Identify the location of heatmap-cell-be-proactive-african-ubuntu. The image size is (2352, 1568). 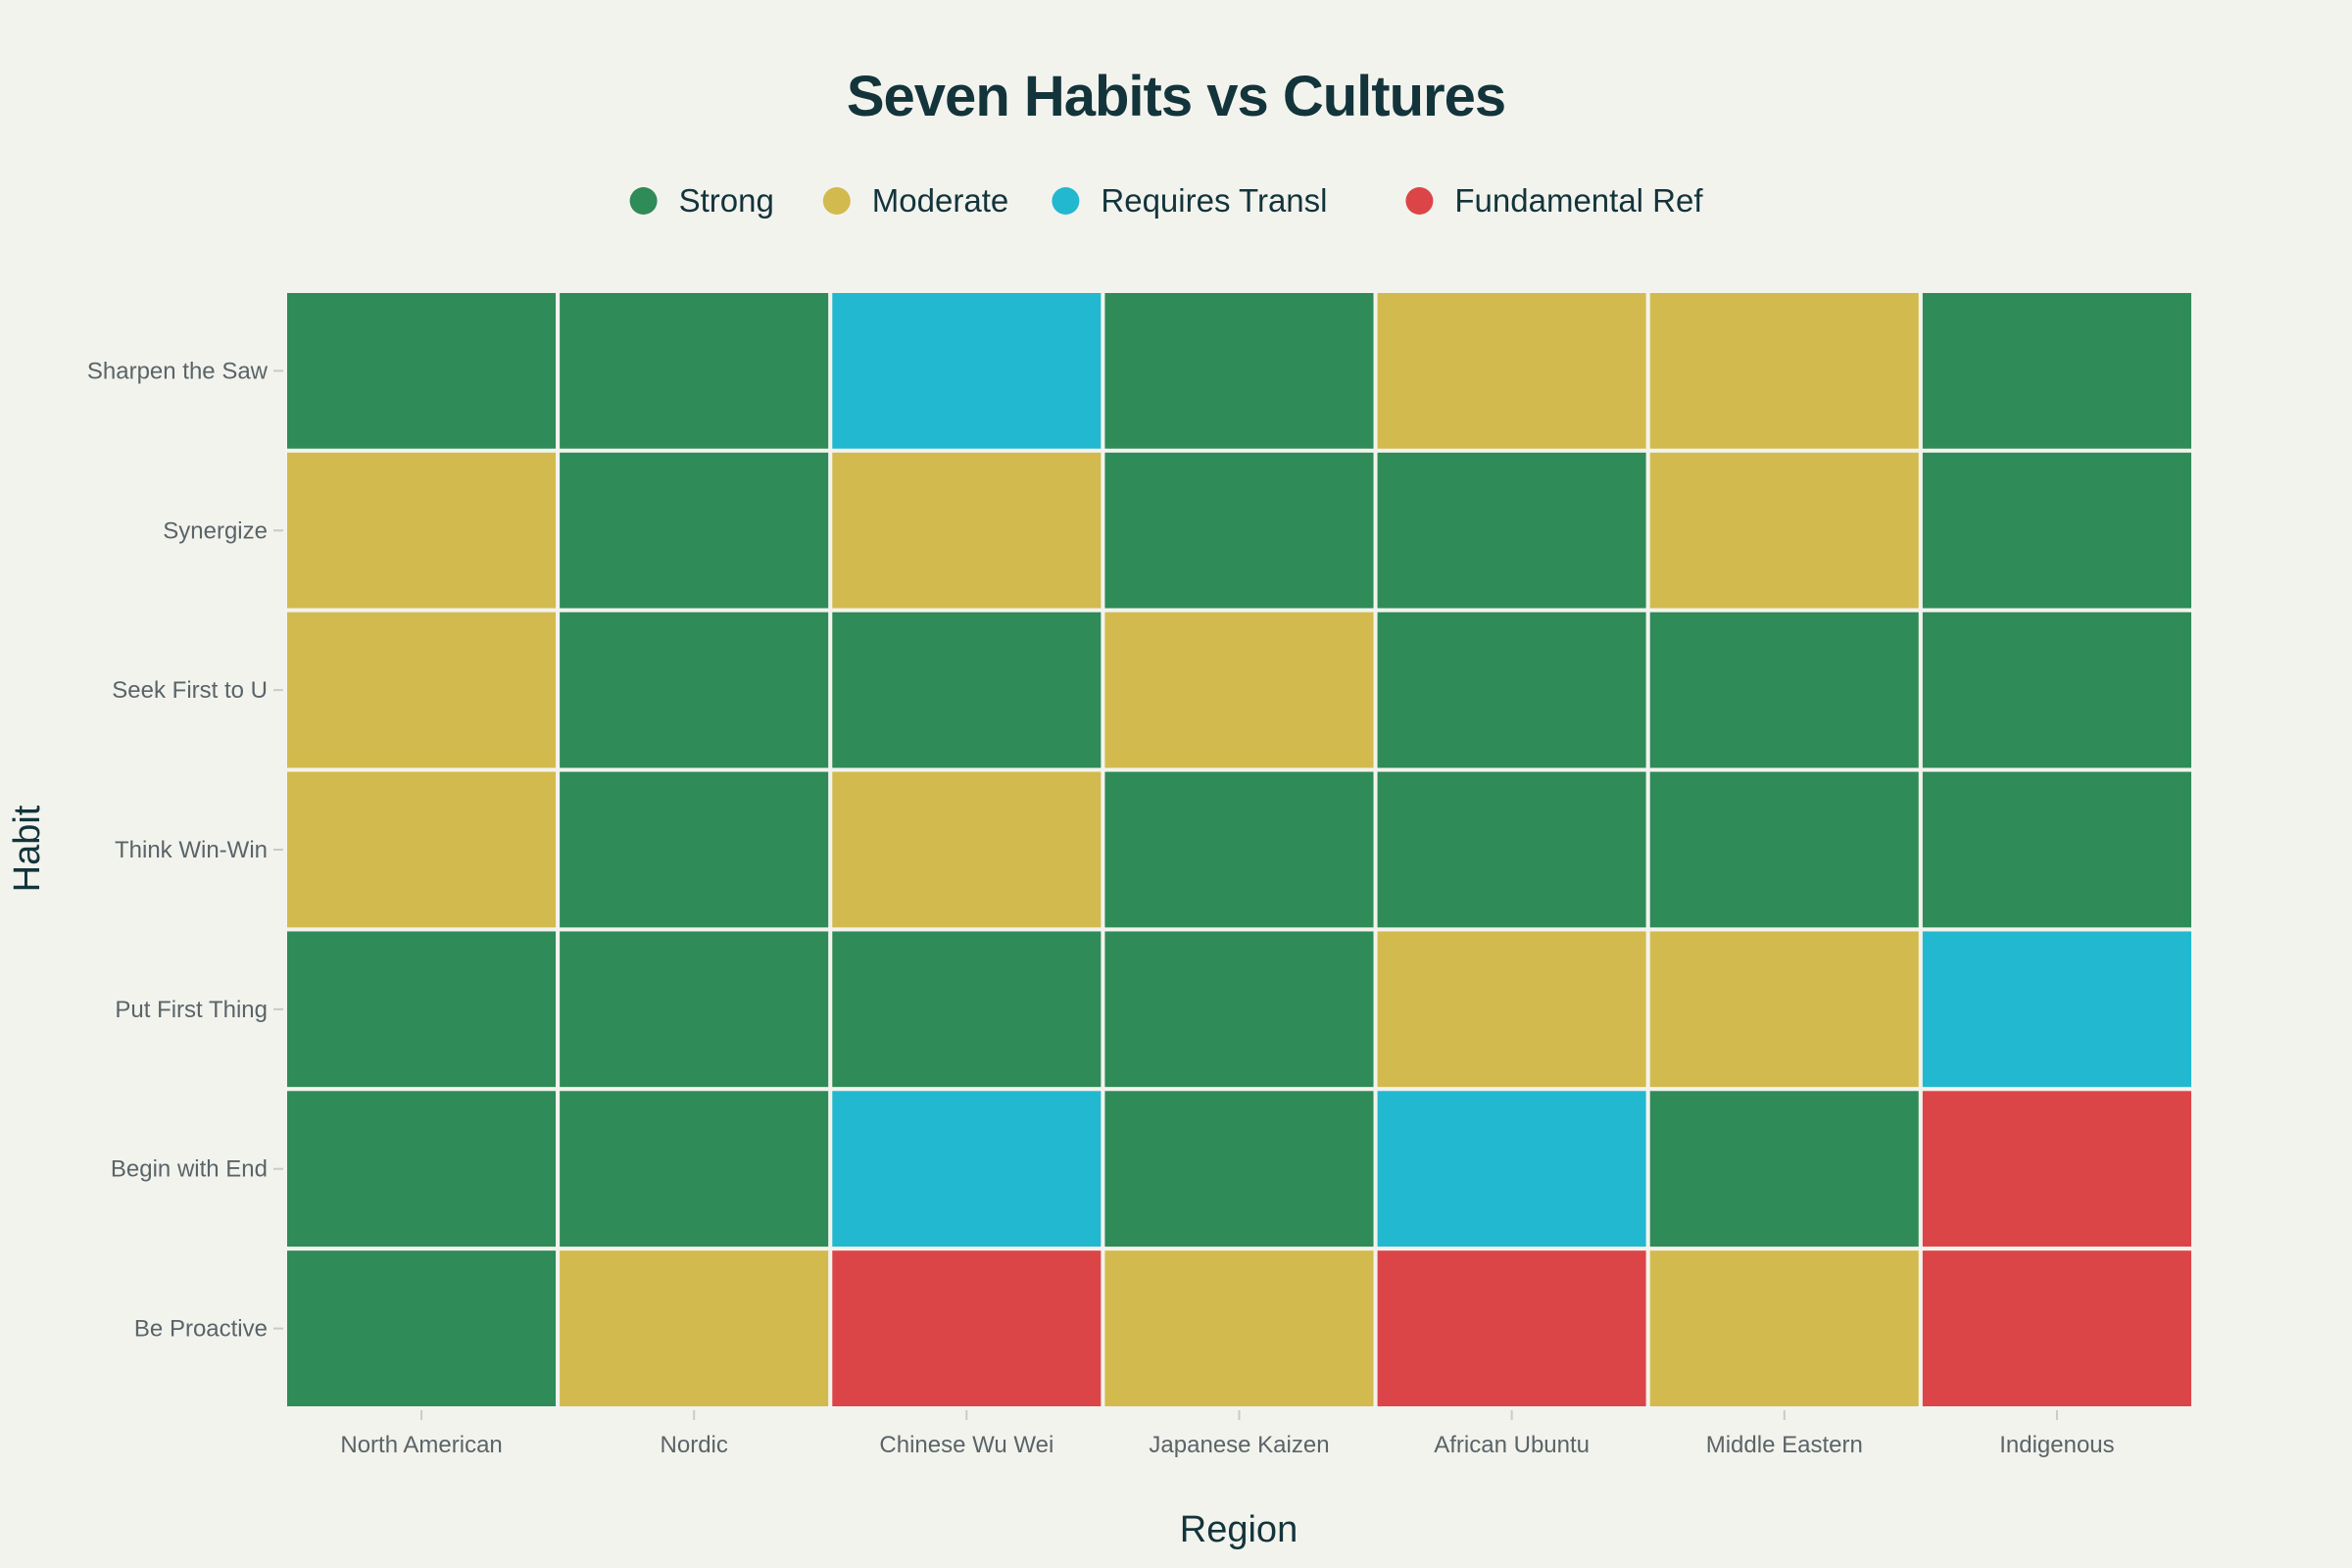
(1511, 1328).